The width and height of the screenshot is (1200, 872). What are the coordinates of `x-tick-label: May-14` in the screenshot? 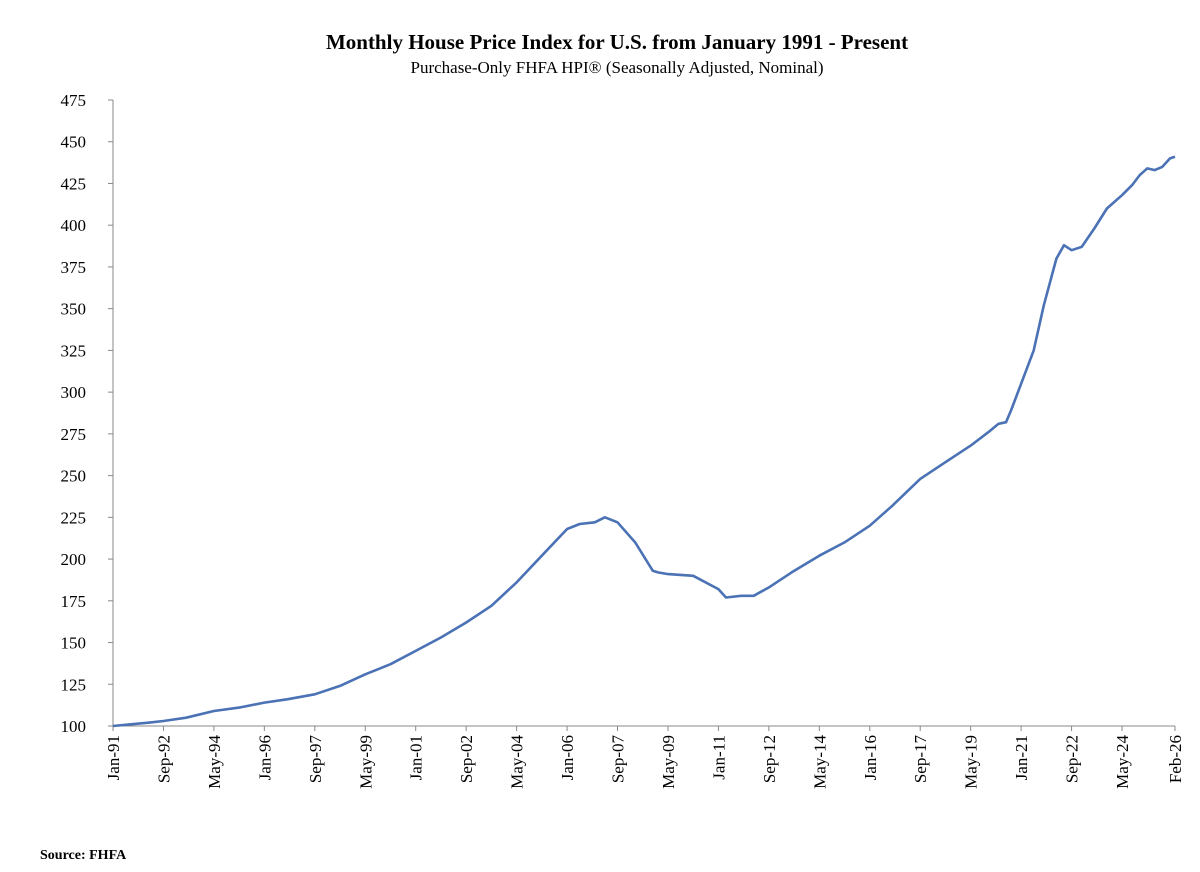 It's located at (819, 762).